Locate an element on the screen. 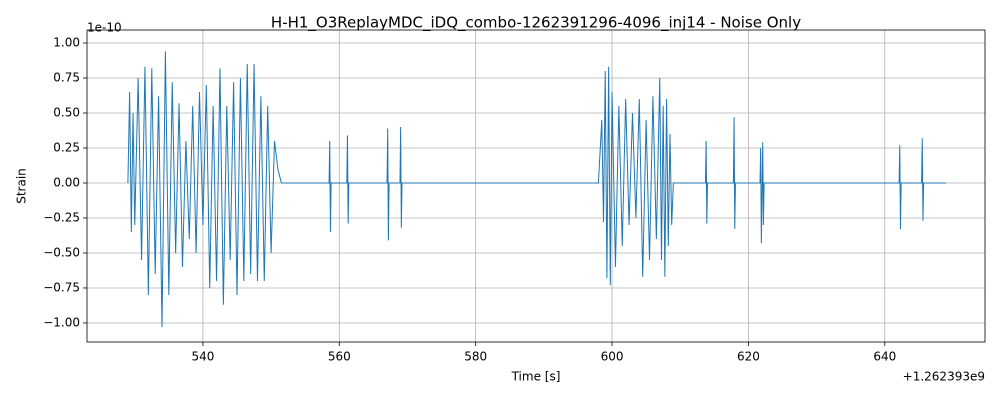 The width and height of the screenshot is (1000, 400). y-tick-label: 0.00 is located at coordinates (66, 182).